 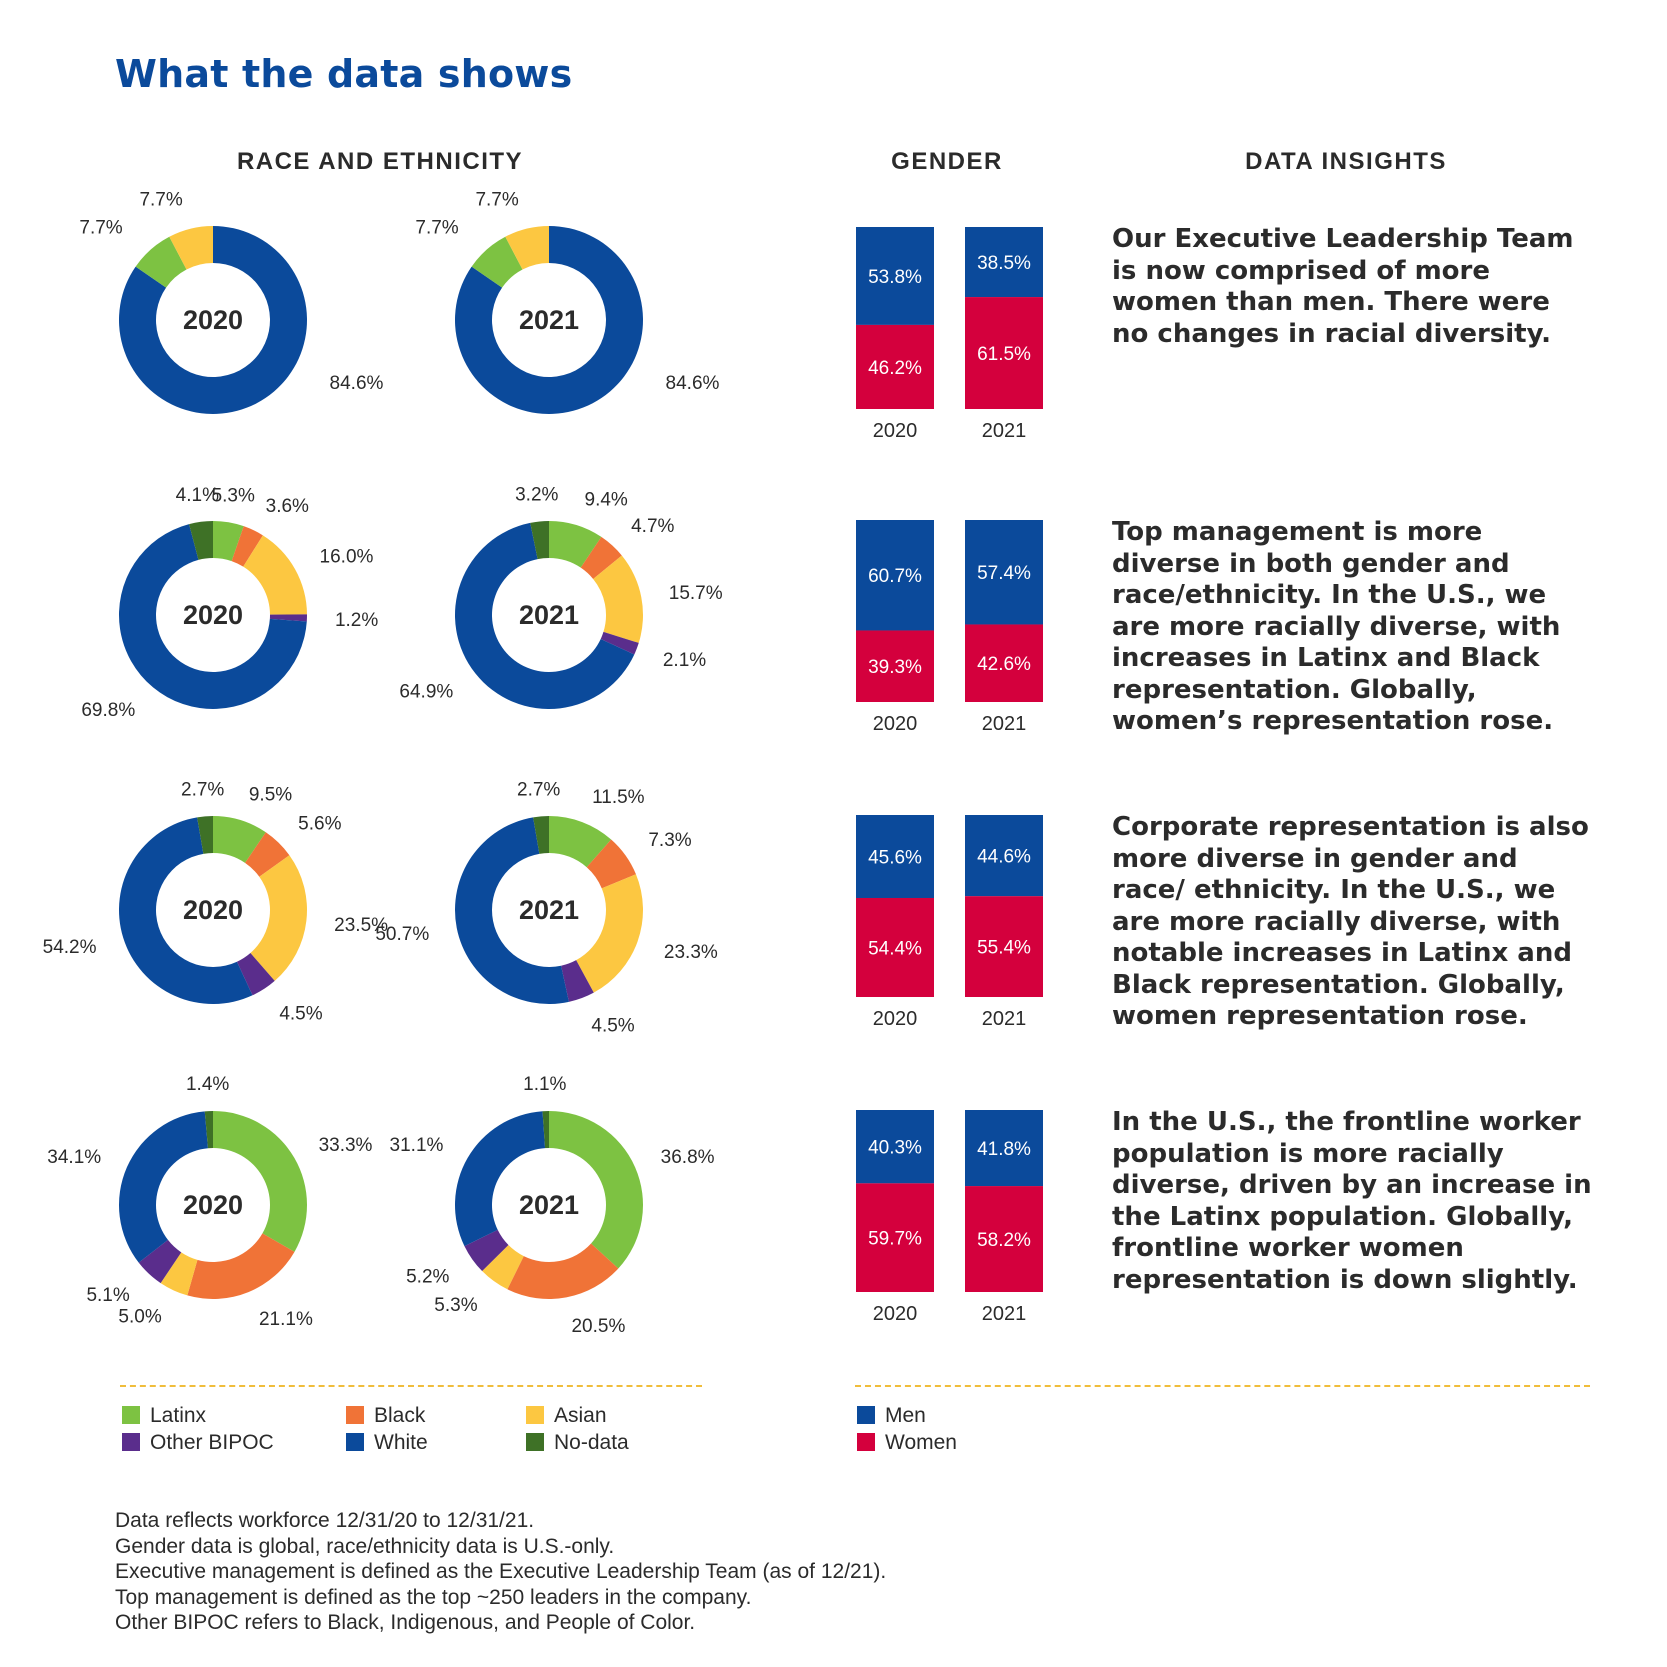 I want to click on donut-label-black: 21.1%, so click(x=286, y=1319).